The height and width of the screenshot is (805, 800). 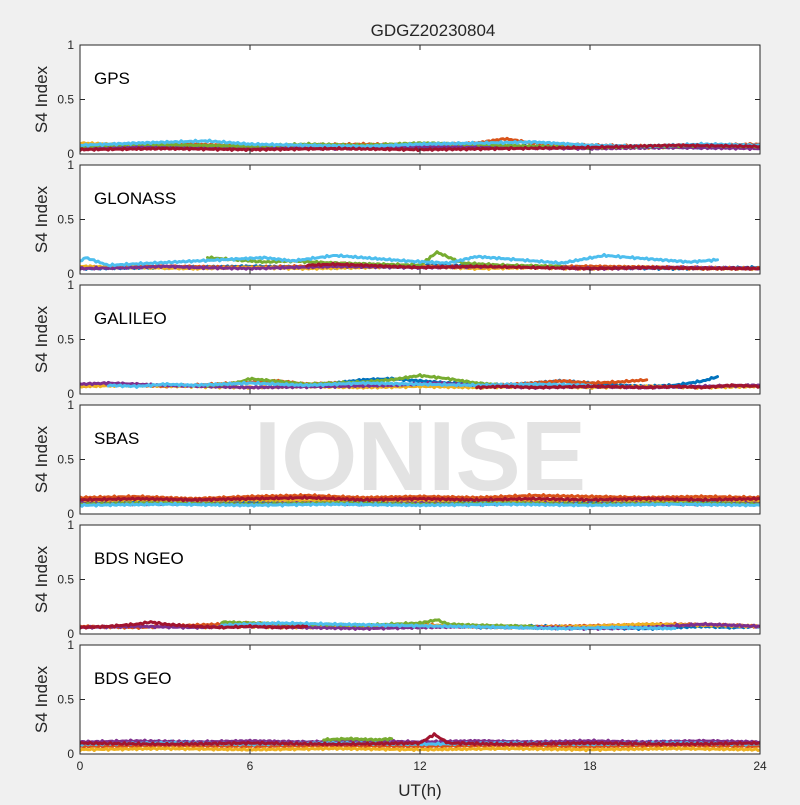 I want to click on panel-sbas: 0 0.5 1 SBAS S4 Index, so click(x=396, y=459).